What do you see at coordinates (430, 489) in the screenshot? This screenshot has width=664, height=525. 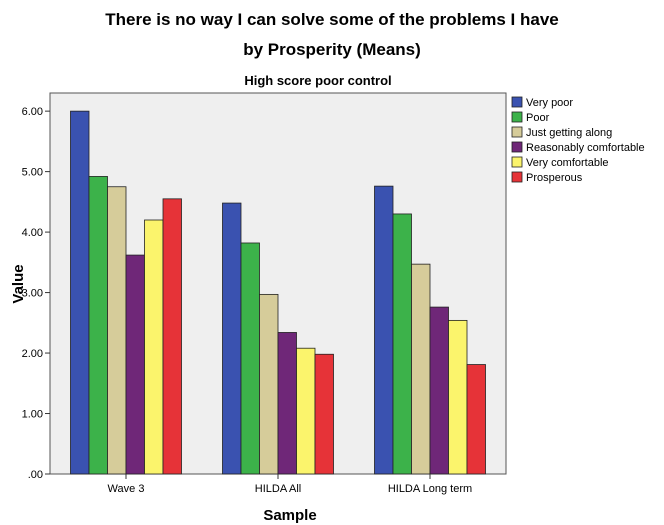 I see `x-tick-label: HILDA Long term` at bounding box center [430, 489].